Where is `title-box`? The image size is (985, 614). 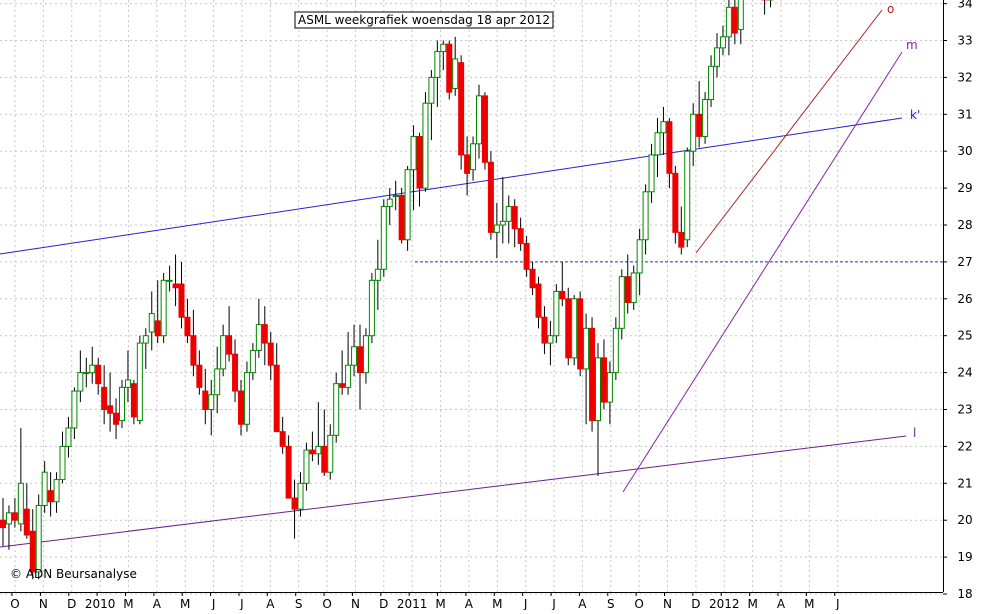 title-box is located at coordinates (424, 20).